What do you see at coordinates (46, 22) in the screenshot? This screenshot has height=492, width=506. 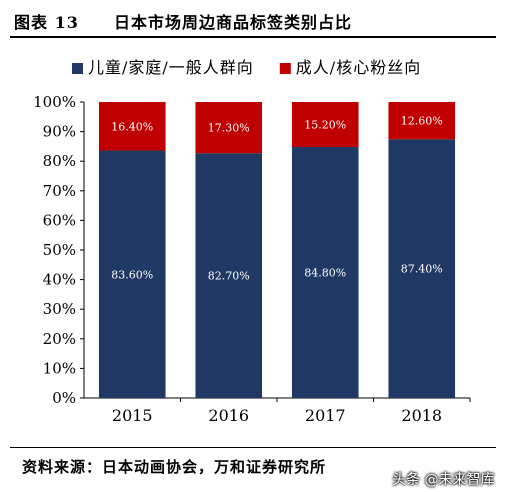 I see `figure-label: 图表 13` at bounding box center [46, 22].